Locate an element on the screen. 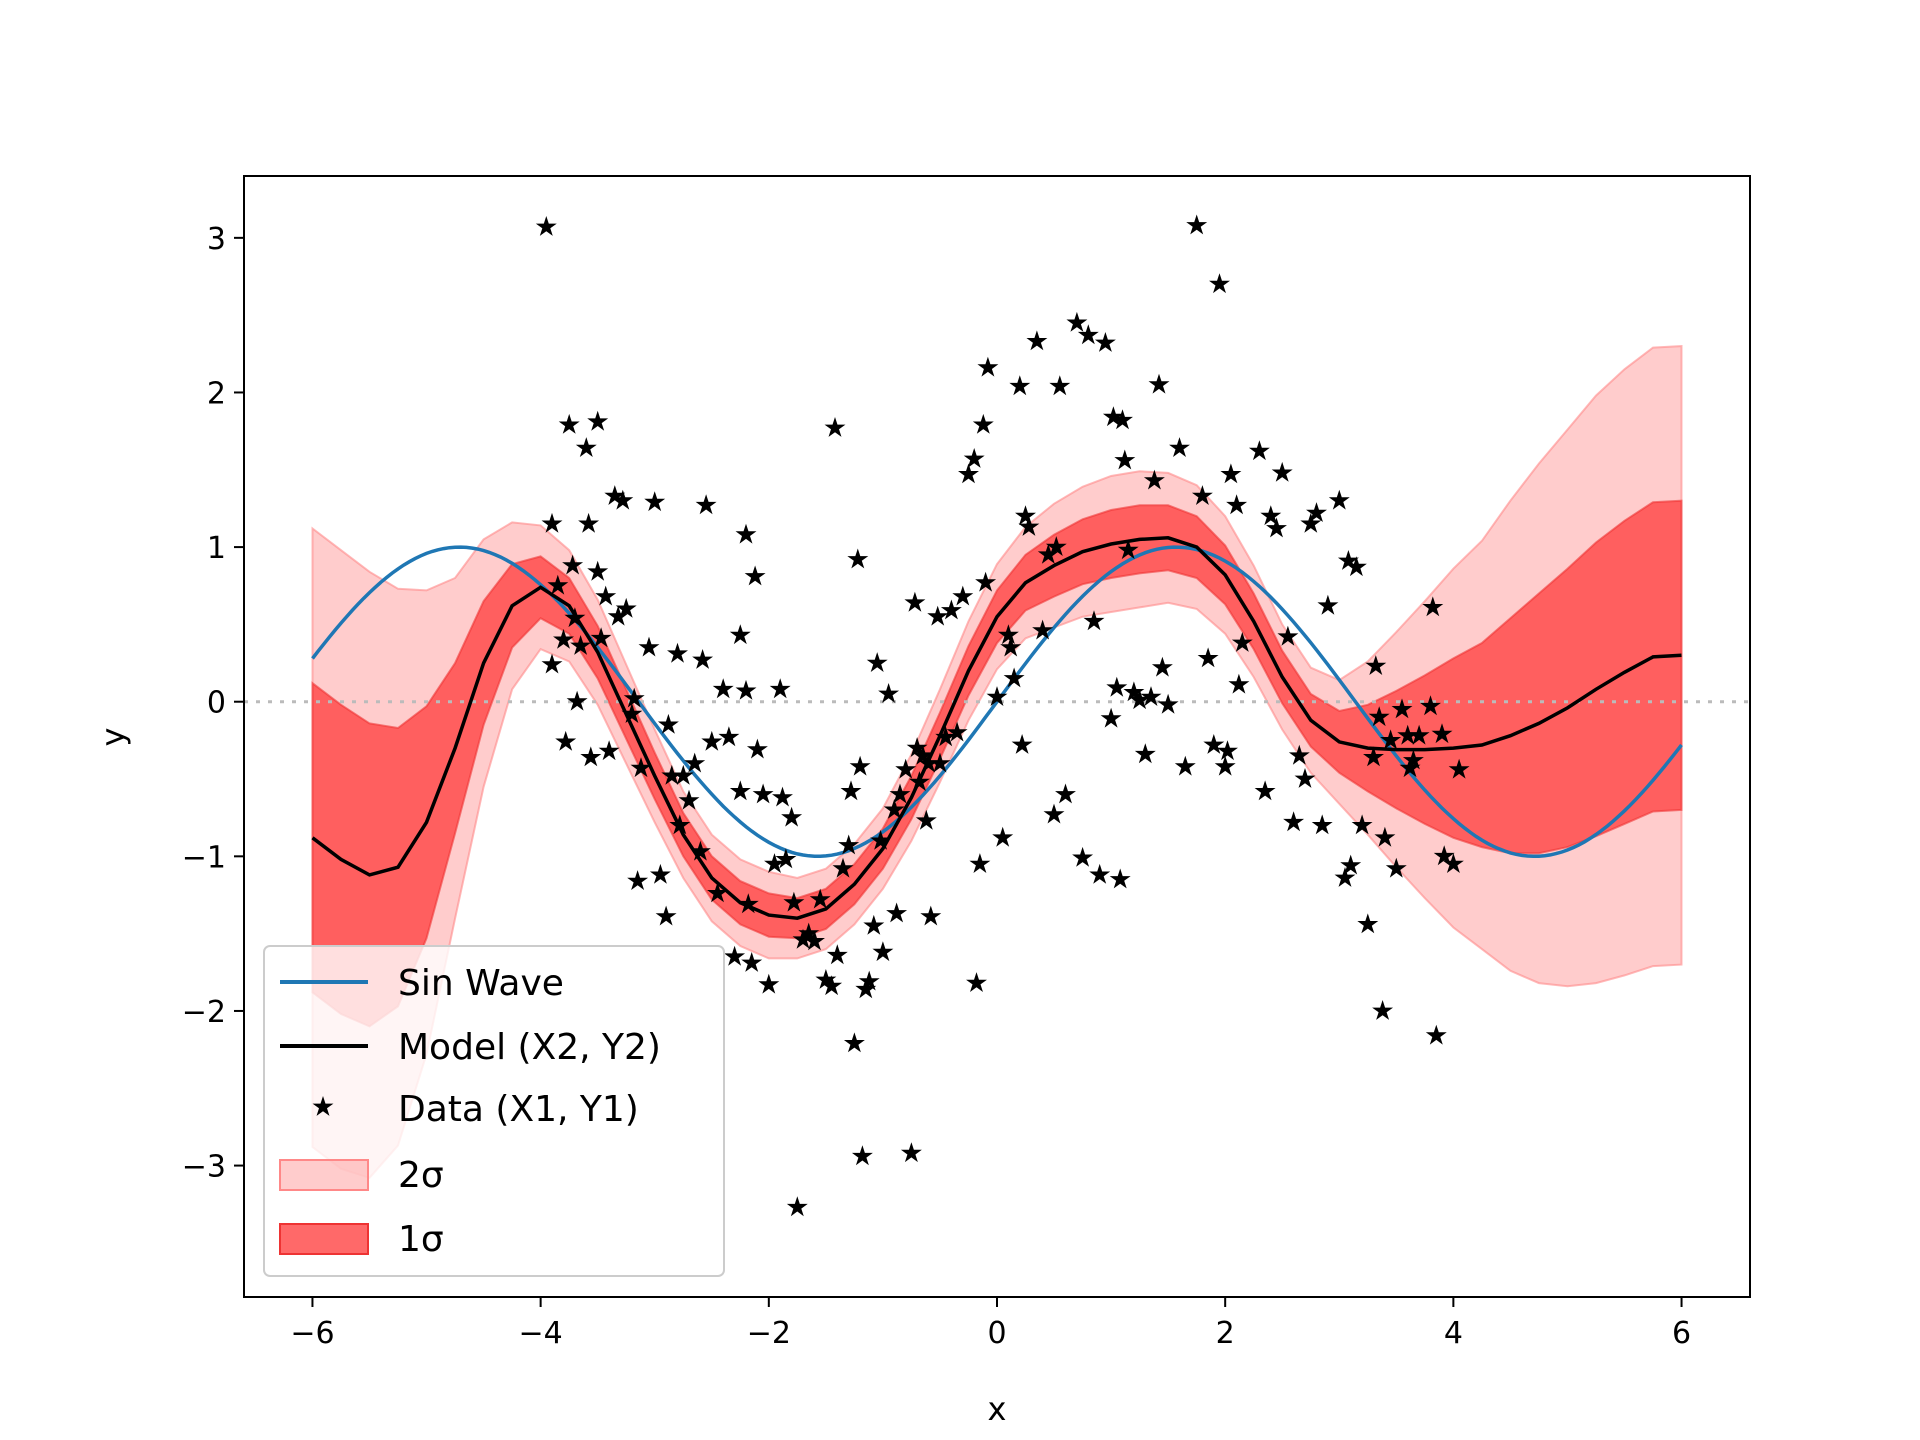 Image resolution: width=1920 pixels, height=1440 pixels. legend-swatch-2sigma is located at coordinates (324, 1175).